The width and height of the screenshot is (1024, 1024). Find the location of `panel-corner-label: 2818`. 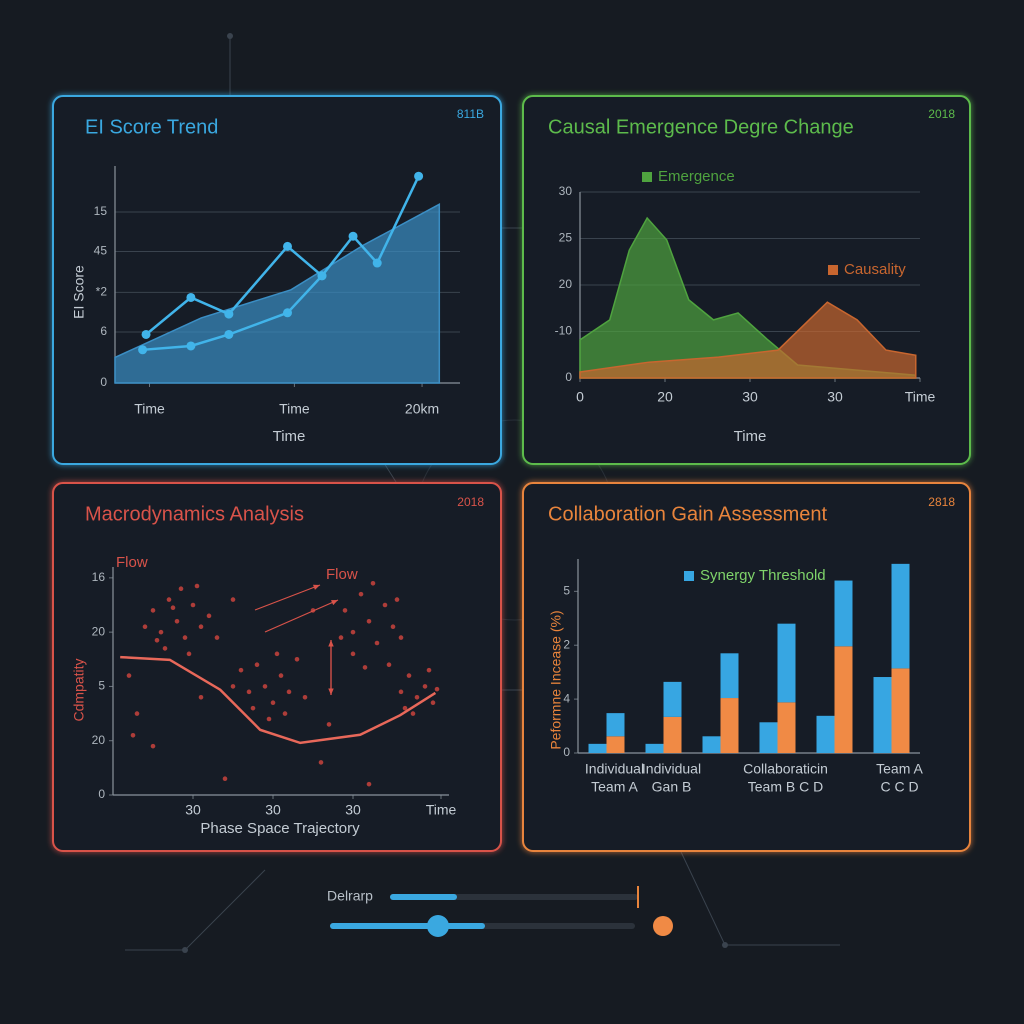

panel-corner-label: 2818 is located at coordinates (941, 502).